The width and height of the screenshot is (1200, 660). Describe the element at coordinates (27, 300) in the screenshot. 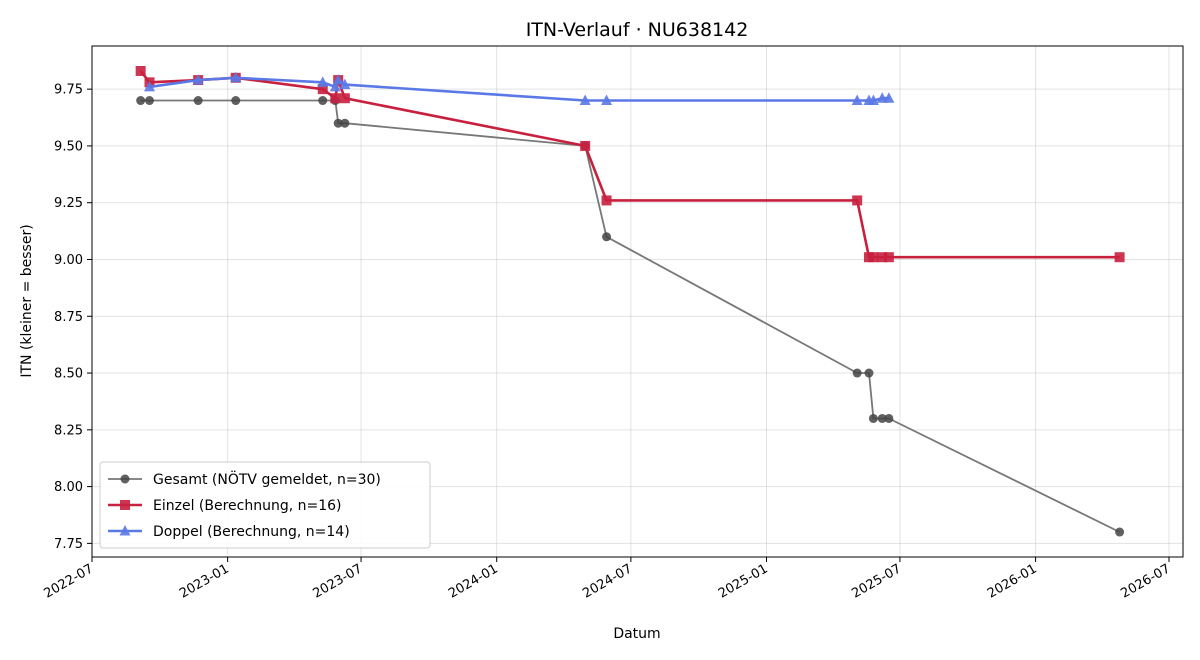

I see `y-axis-label: ITN (kleiner = besser)` at that location.